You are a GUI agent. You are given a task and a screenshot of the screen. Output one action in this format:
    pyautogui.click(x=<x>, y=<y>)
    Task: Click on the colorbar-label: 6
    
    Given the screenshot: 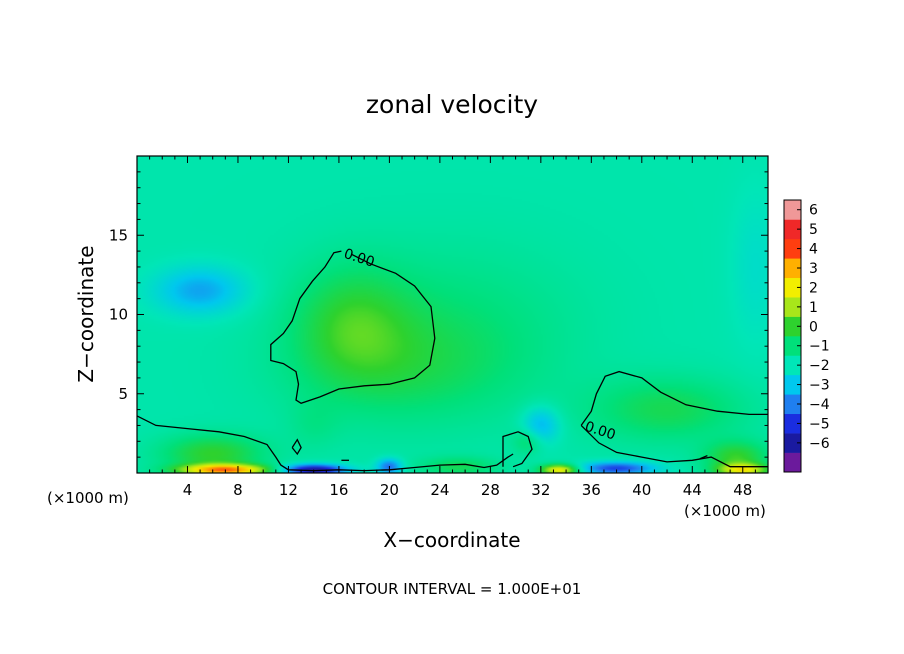 What is the action you would take?
    pyautogui.click(x=813, y=211)
    